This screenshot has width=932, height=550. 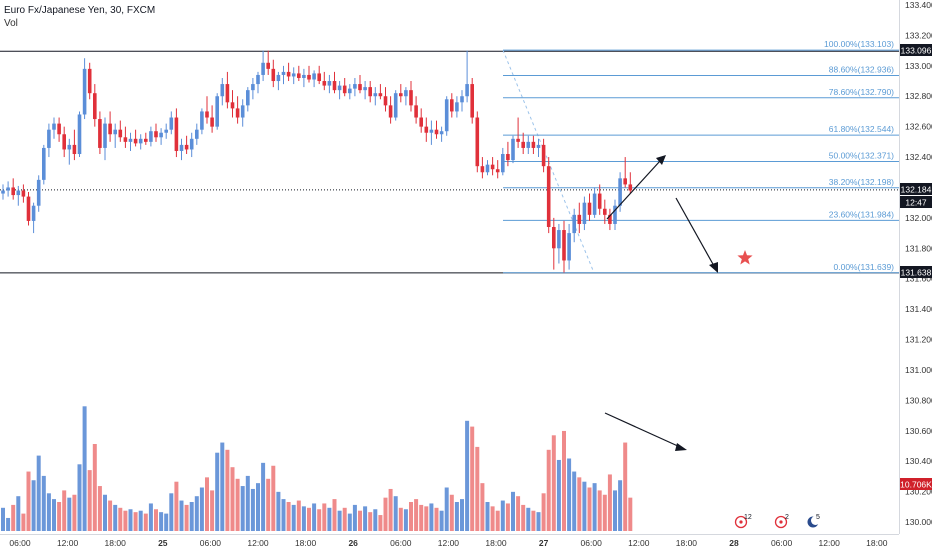 What do you see at coordinates (918, 400) in the screenshot?
I see `price-tick-label: 130.800` at bounding box center [918, 400].